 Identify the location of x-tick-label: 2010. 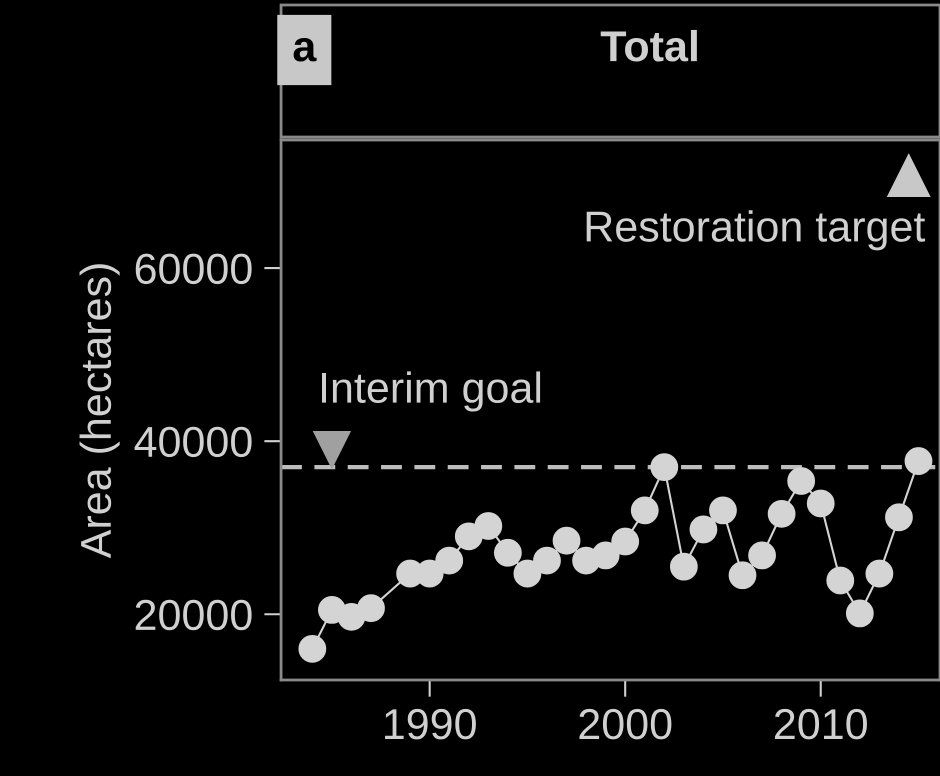
(821, 724).